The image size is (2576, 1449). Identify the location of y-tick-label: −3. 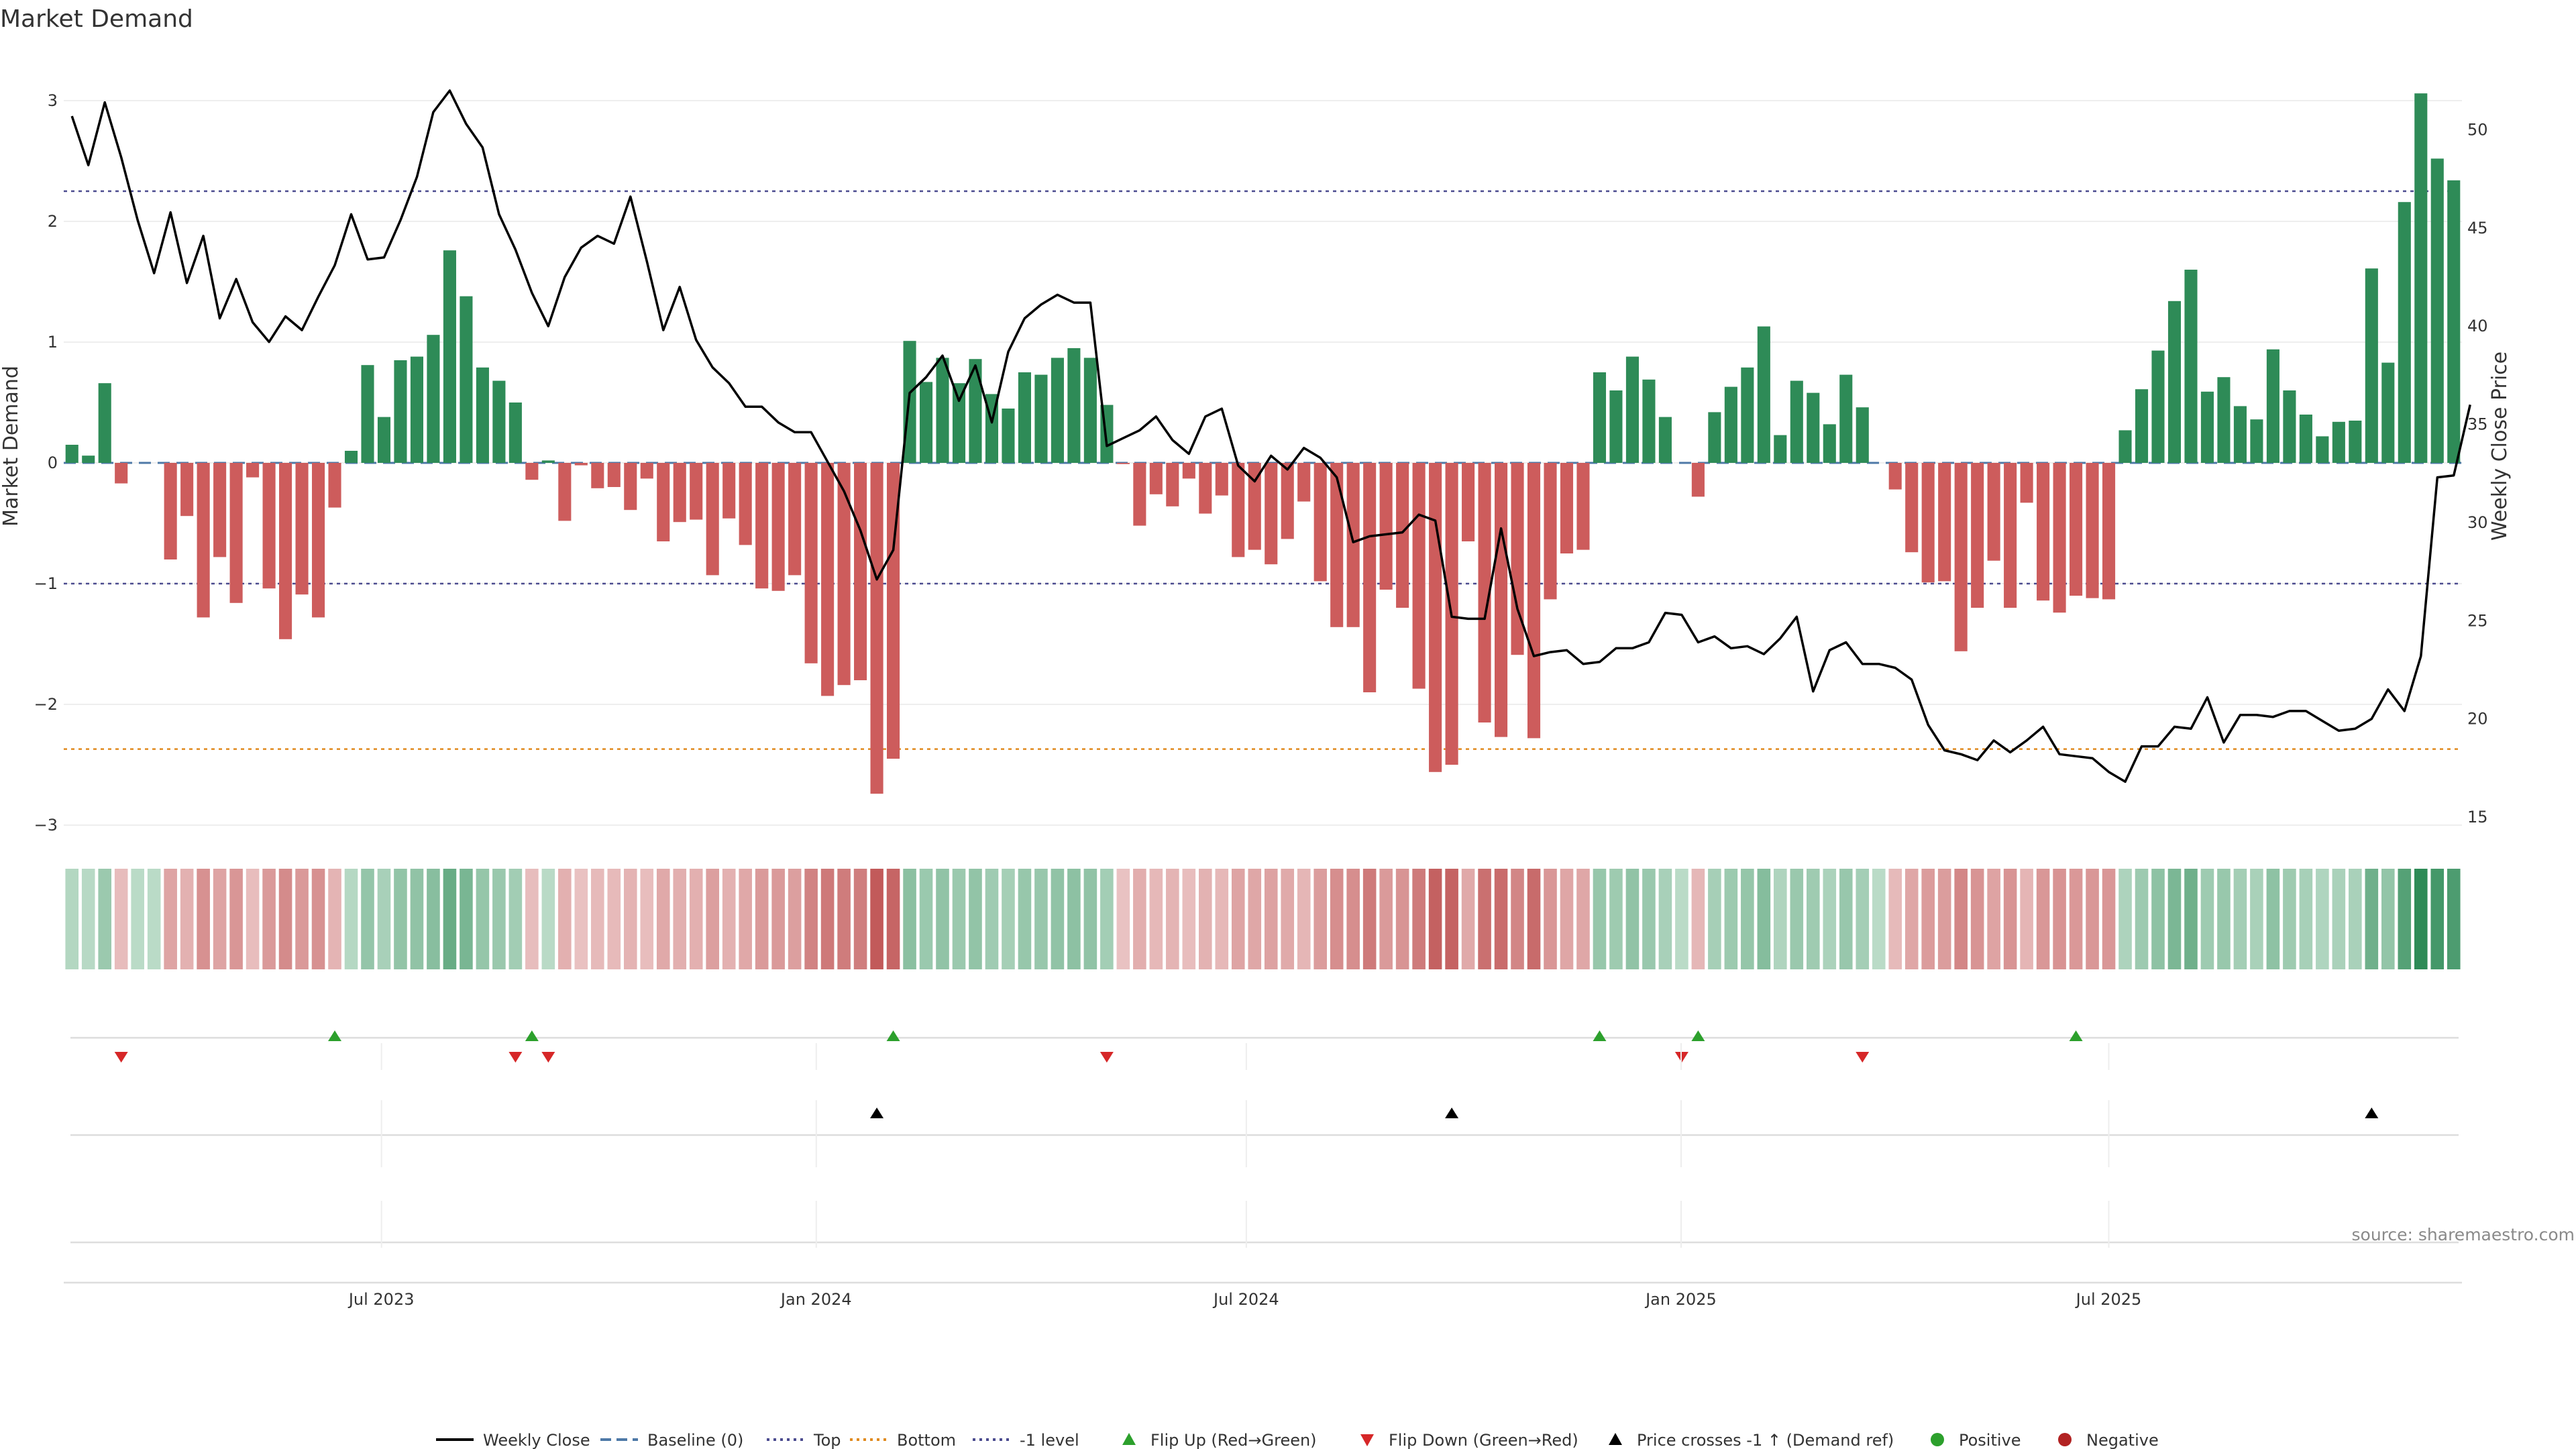
(46, 825).